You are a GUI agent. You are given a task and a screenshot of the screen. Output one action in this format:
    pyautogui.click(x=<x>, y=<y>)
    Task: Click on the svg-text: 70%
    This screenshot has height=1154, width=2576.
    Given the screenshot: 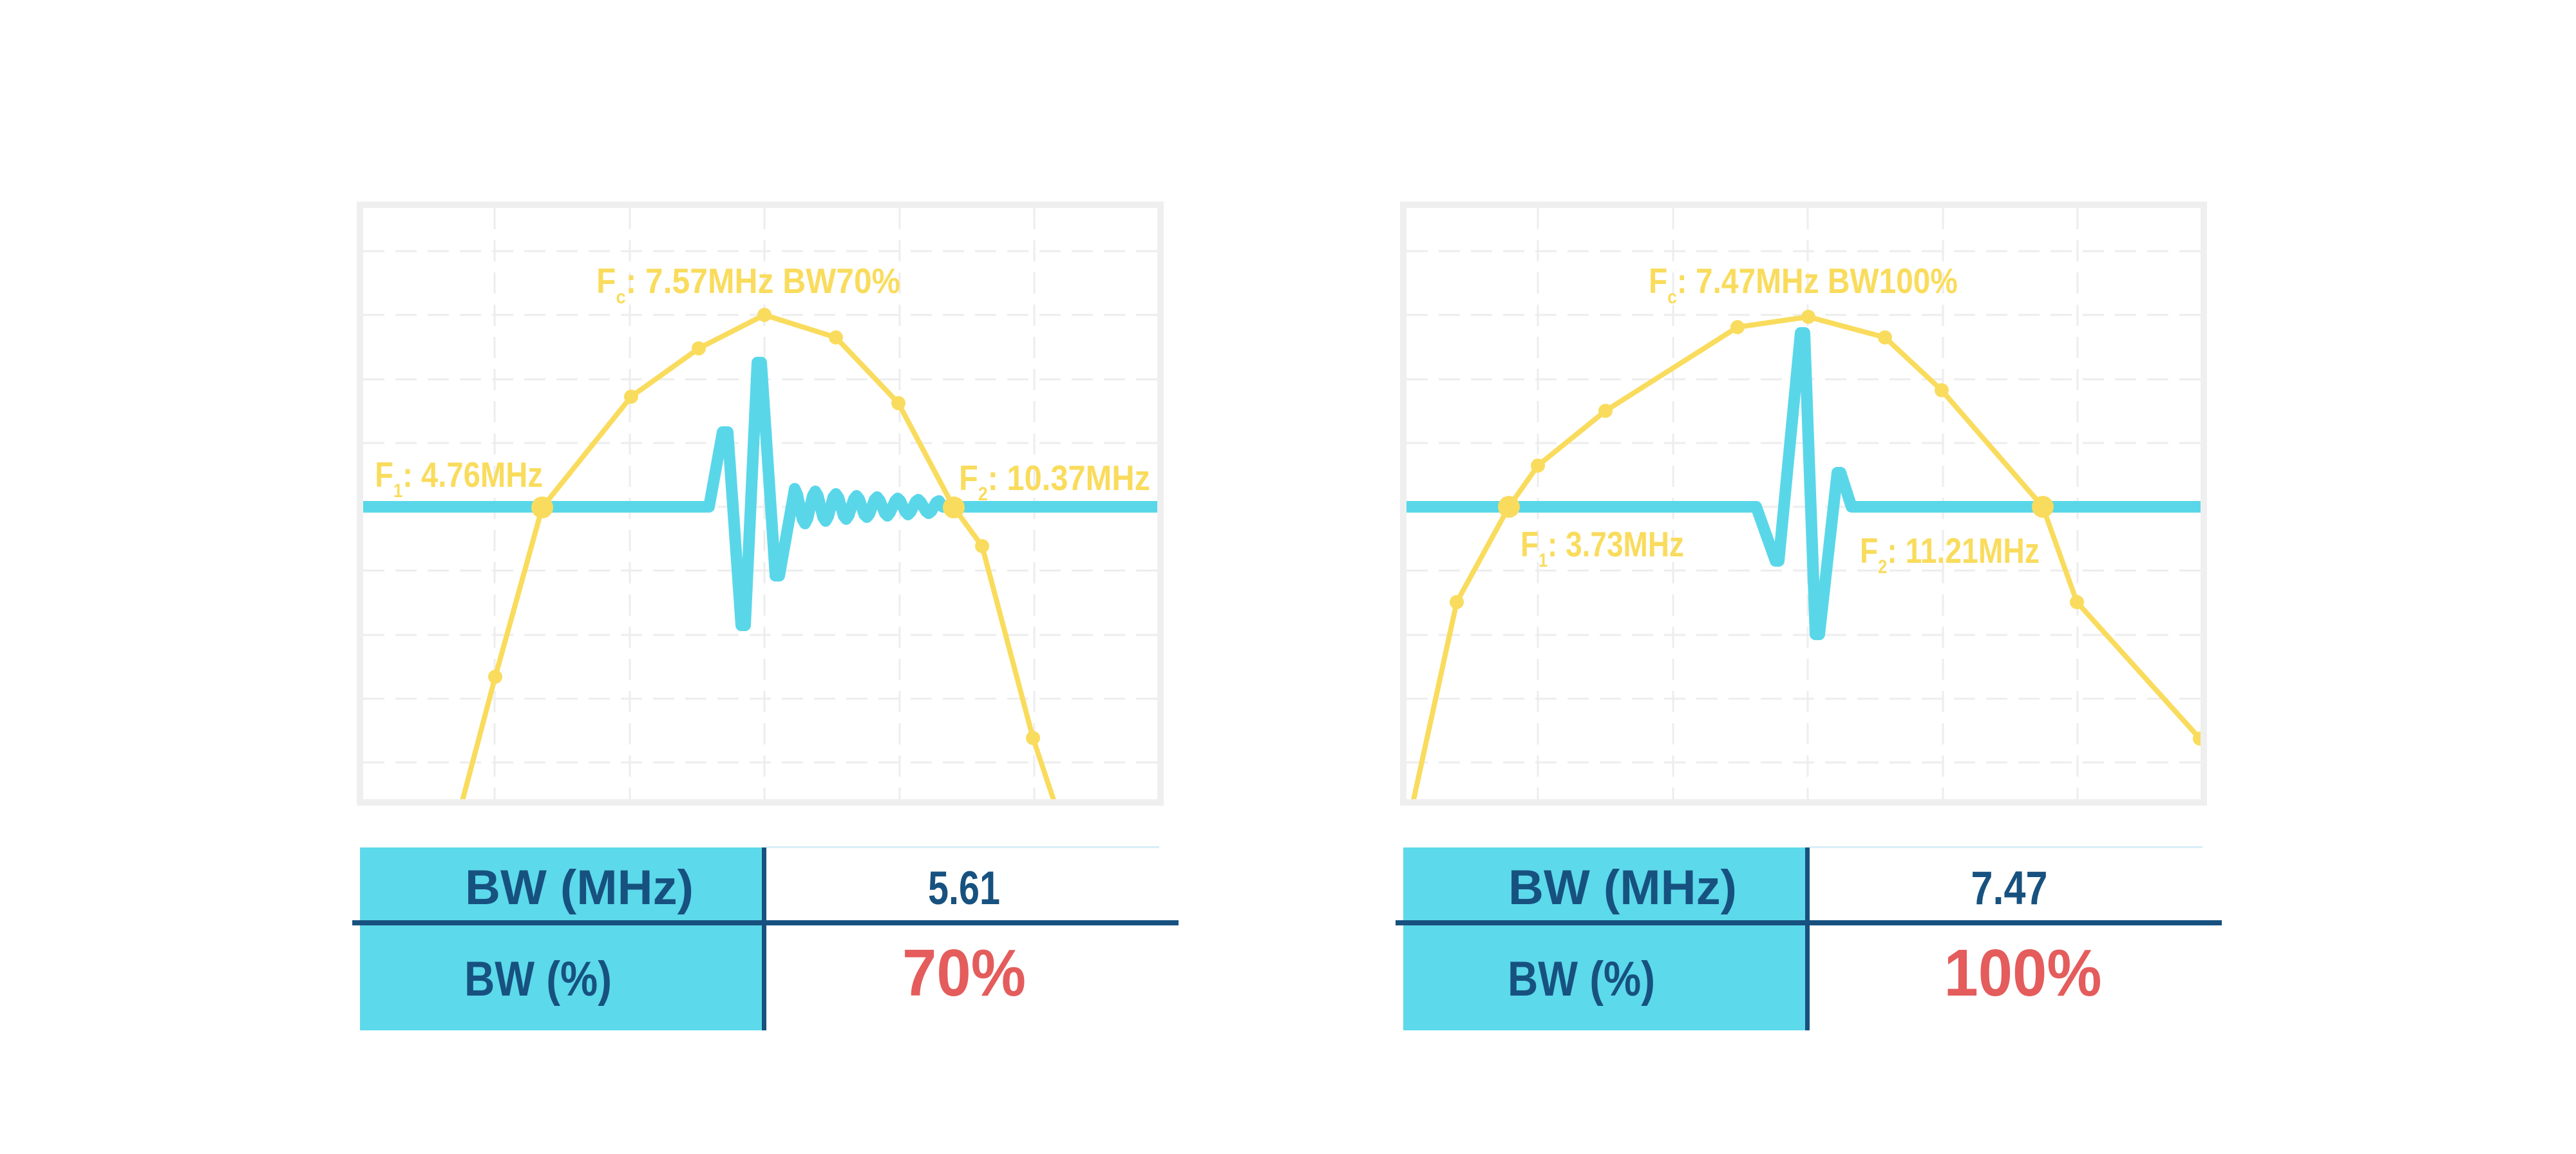 What is the action you would take?
    pyautogui.click(x=964, y=973)
    